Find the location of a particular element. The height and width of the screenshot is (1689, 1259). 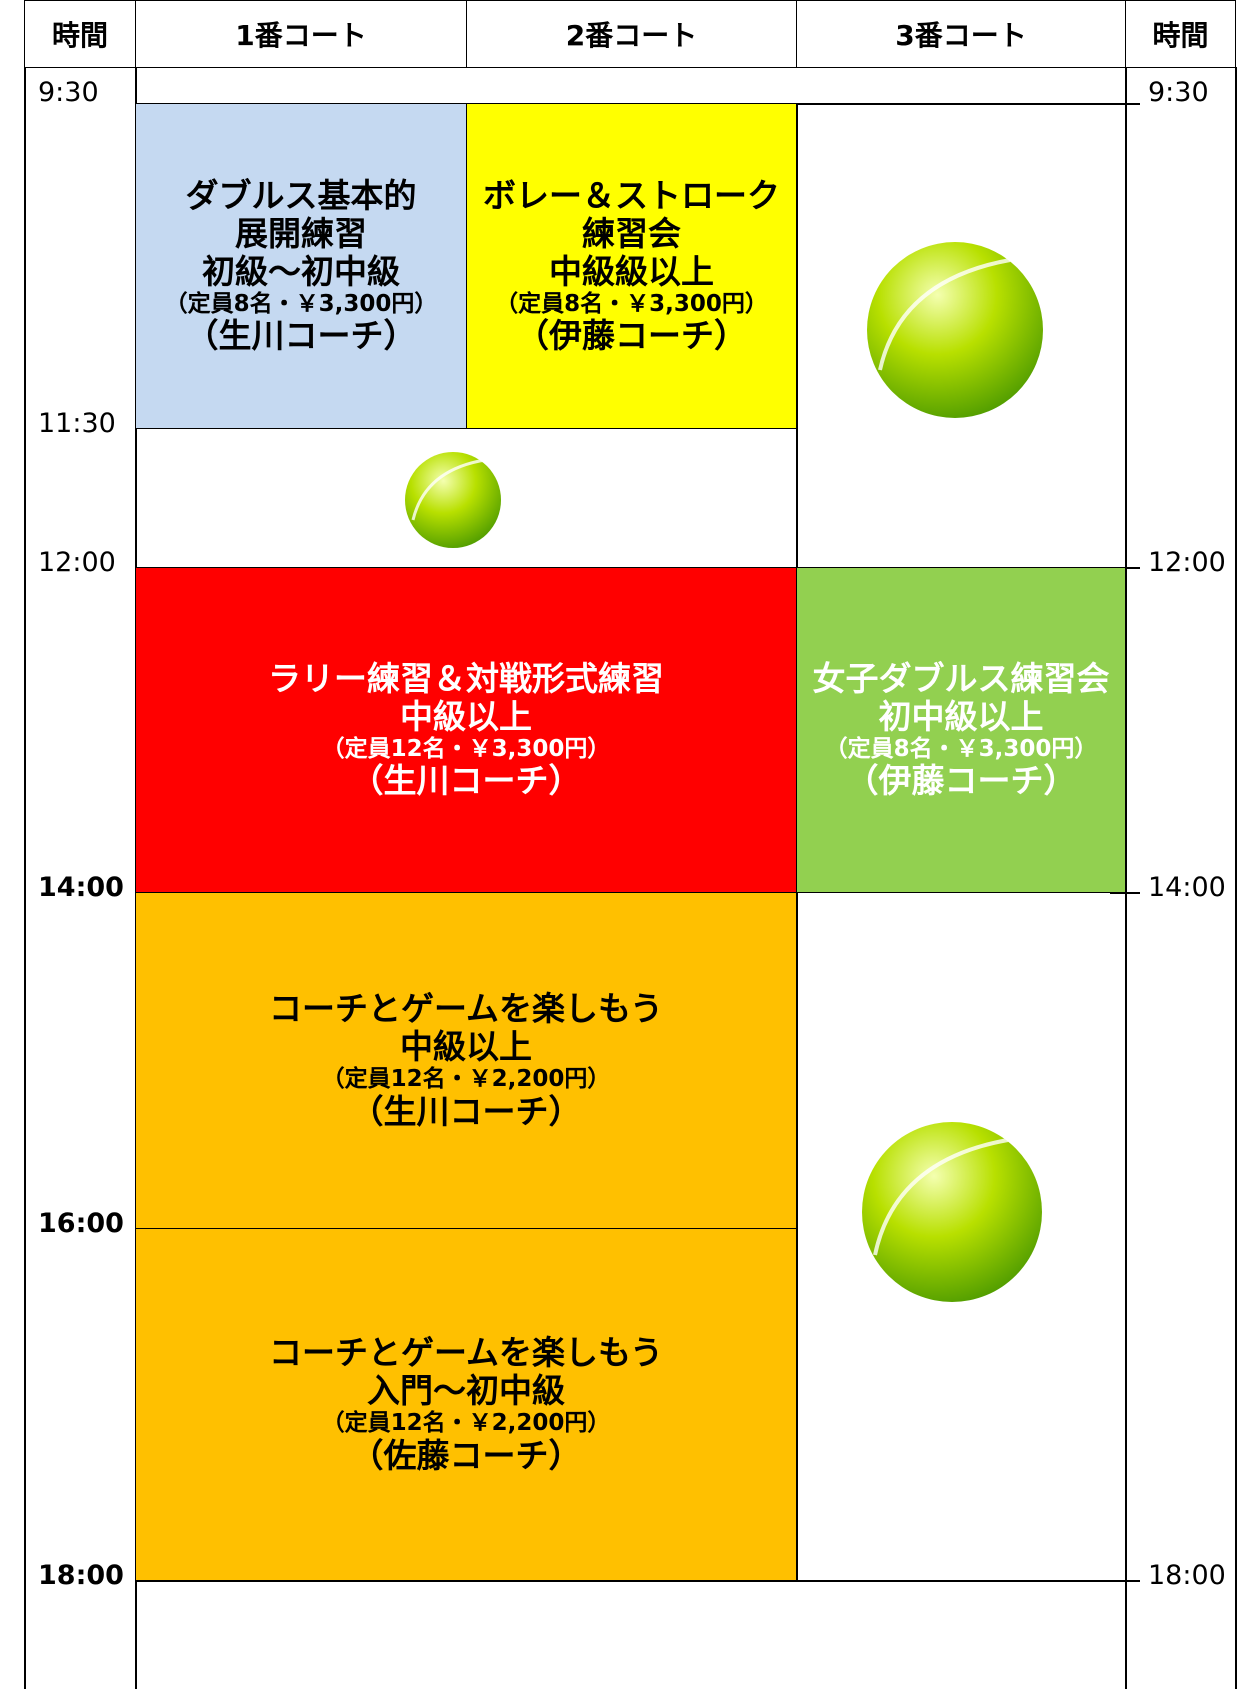

time-label: 16:00 is located at coordinates (81, 1223).